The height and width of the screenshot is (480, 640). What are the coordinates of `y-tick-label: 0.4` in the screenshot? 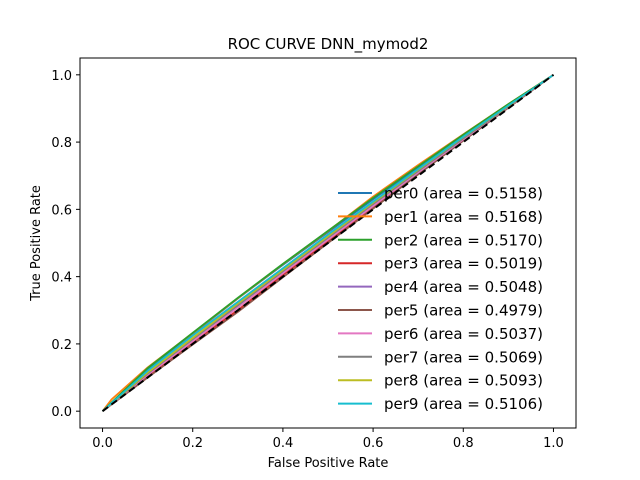 It's located at (61, 278).